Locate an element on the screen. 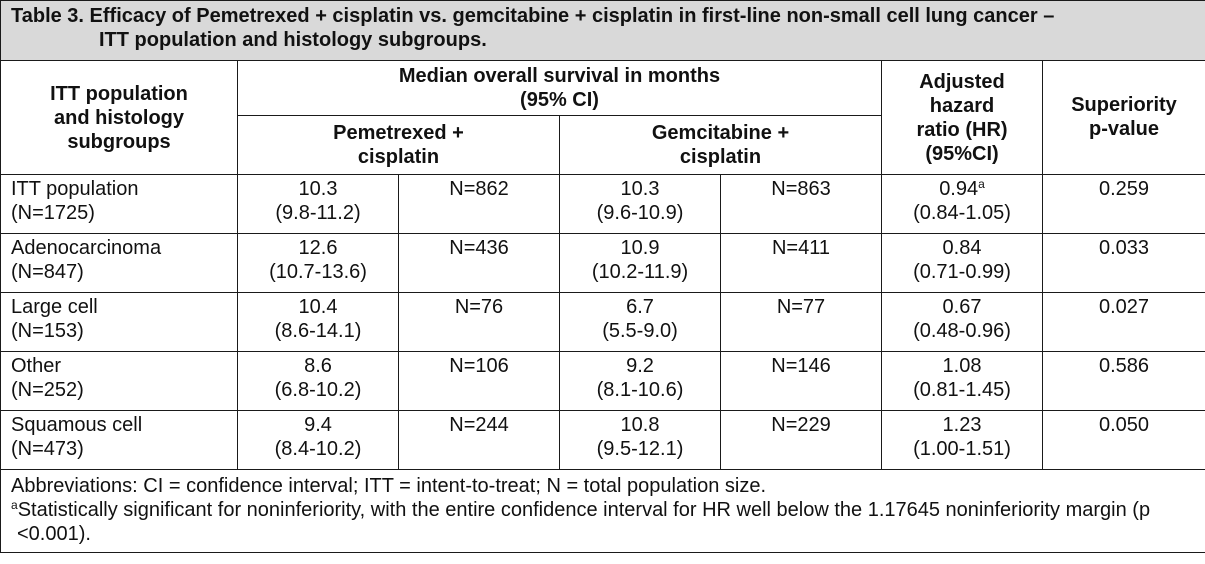 The height and width of the screenshot is (564, 1205). gem-n-cell: N=77 is located at coordinates (801, 322).